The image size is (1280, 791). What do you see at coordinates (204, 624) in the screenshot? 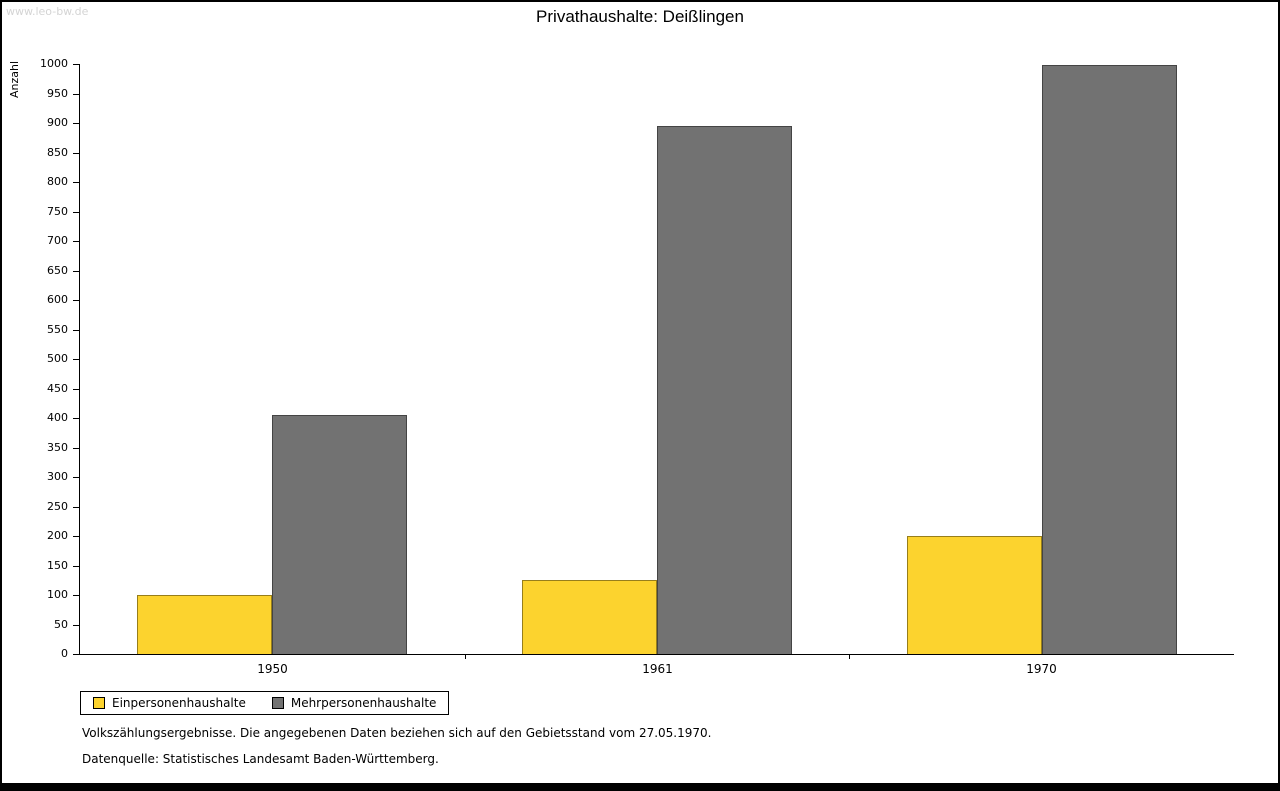
I see `bar-einpersonenhaushalte-1950` at bounding box center [204, 624].